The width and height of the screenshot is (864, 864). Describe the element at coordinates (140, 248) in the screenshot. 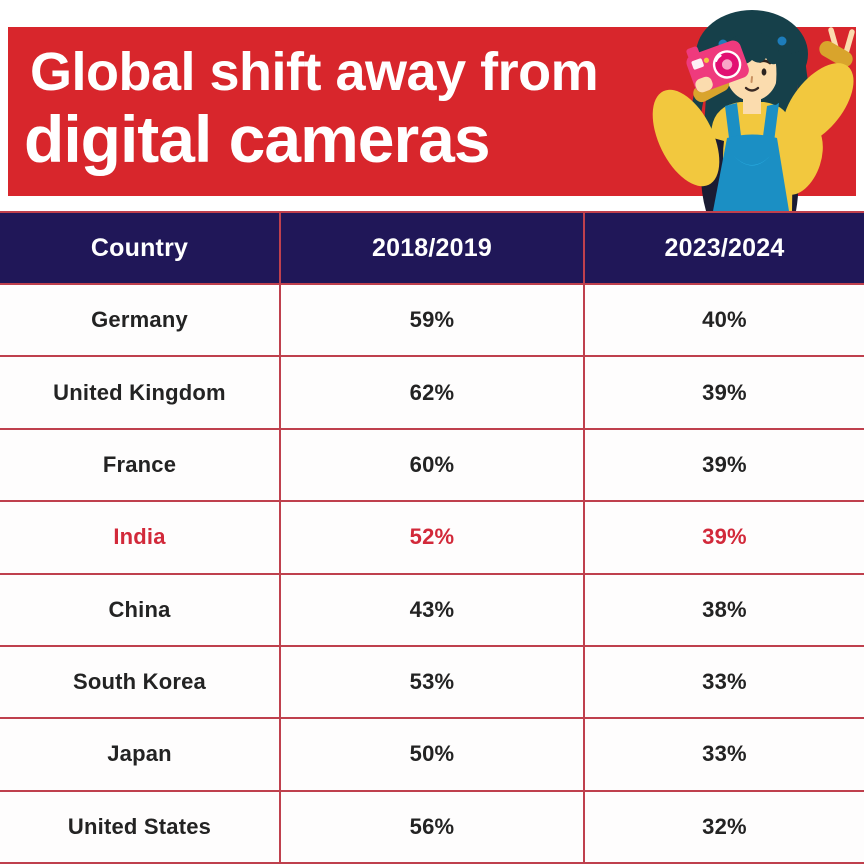

I see `column-header-country: Country` at that location.